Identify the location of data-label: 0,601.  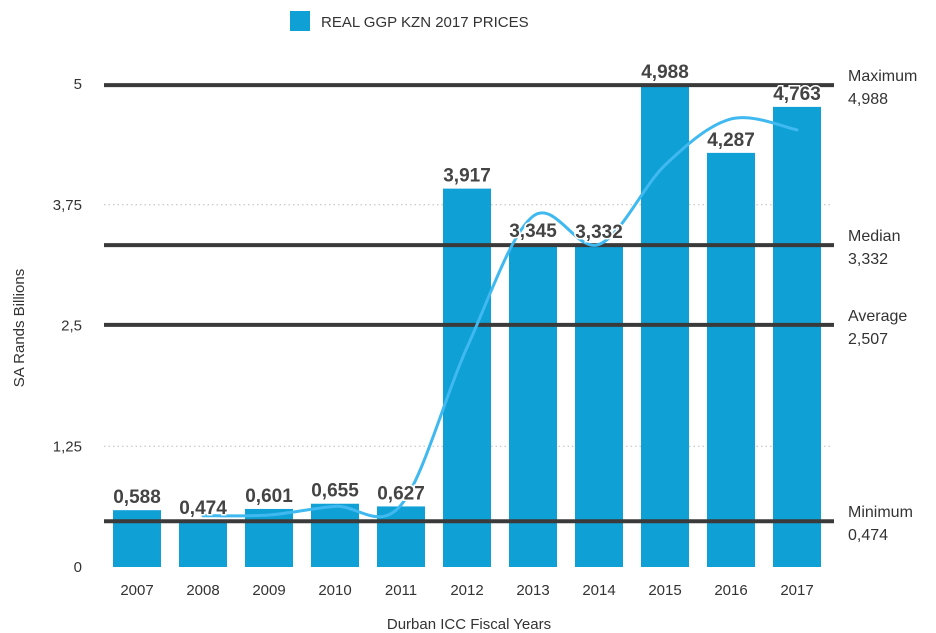
(269, 496).